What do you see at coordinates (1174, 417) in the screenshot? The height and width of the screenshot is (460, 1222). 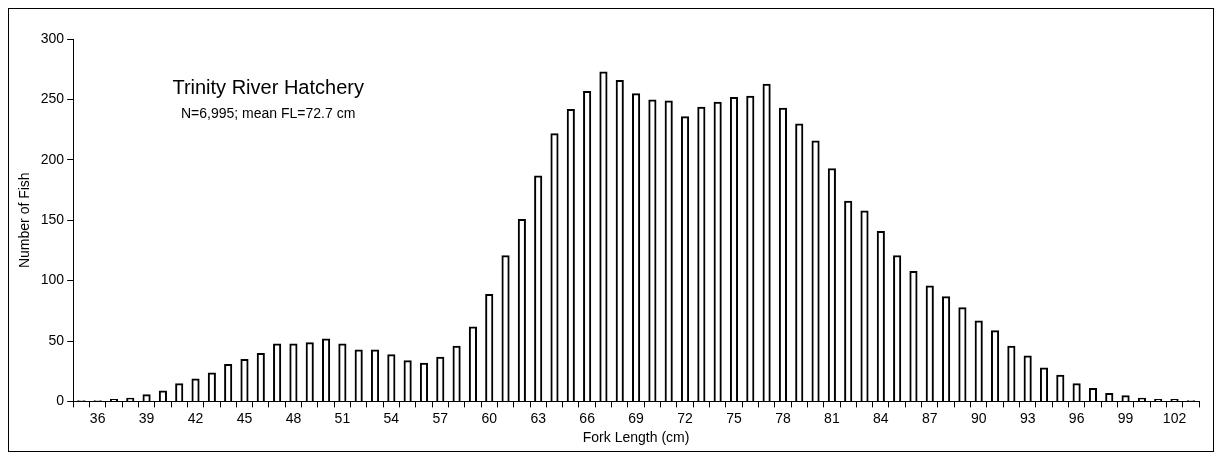 I see `x-tick-label: 102` at bounding box center [1174, 417].